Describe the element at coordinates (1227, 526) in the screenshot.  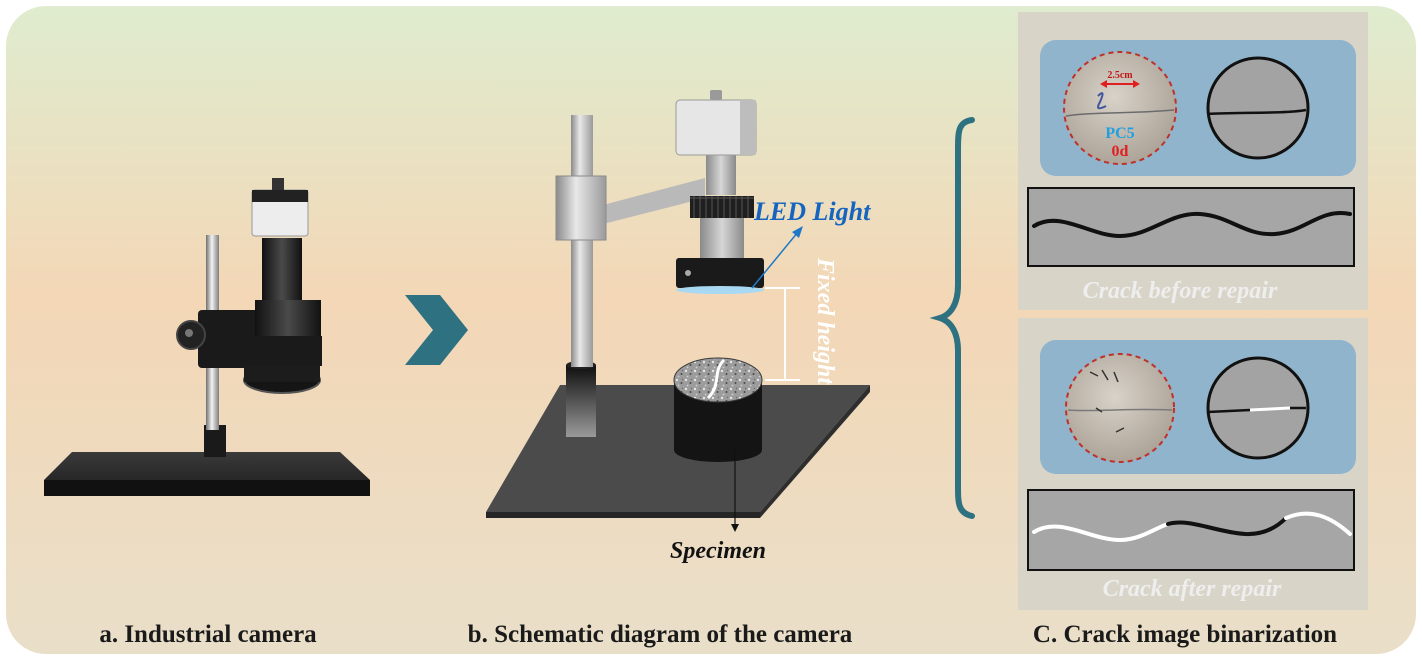
I see `after-crack-open-middle` at that location.